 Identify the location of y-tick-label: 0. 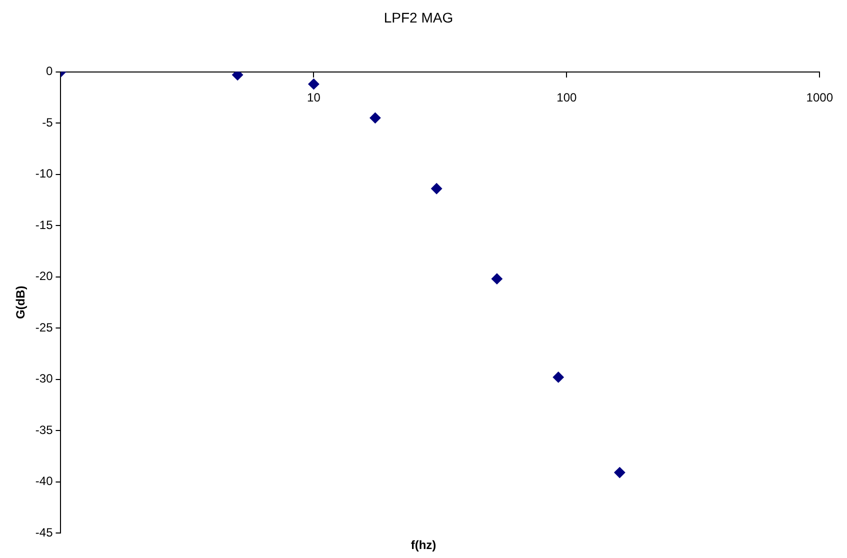
(50, 71).